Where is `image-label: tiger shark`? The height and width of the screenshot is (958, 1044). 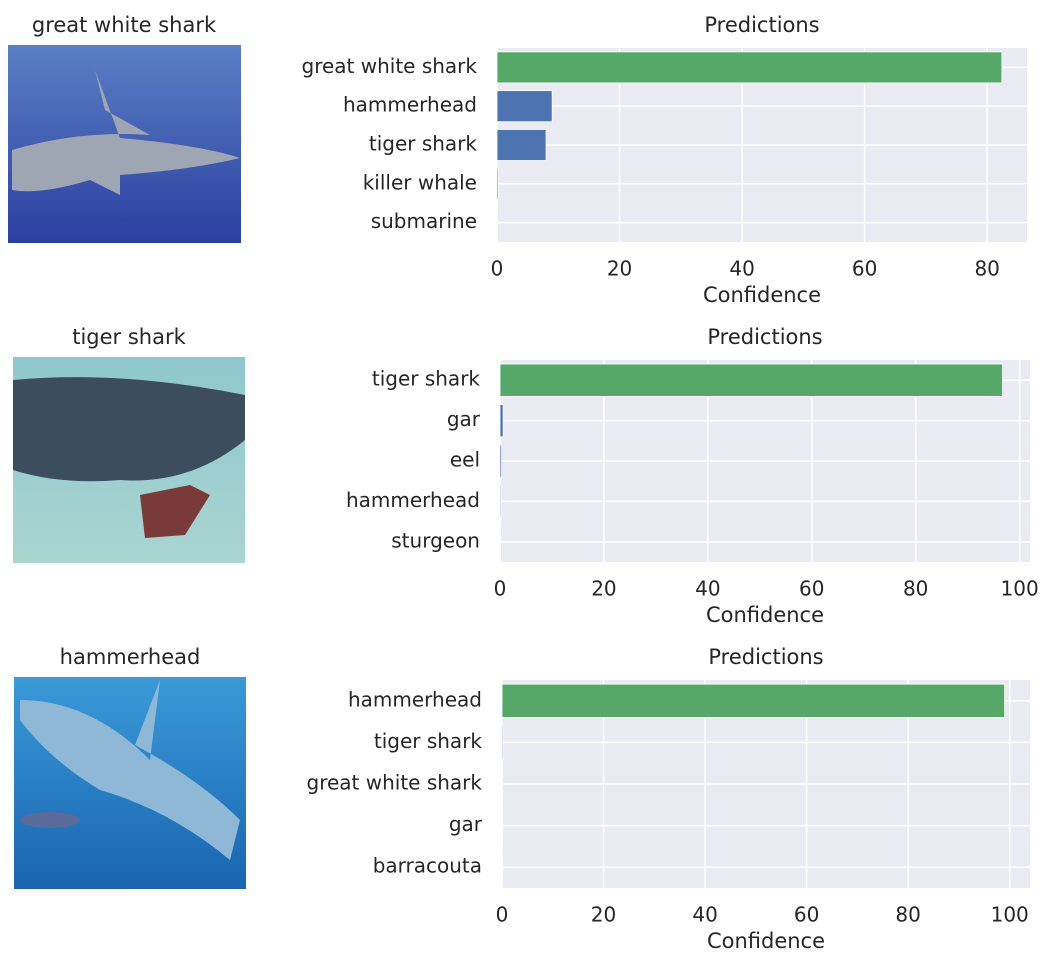
image-label: tiger shark is located at coordinates (129, 337).